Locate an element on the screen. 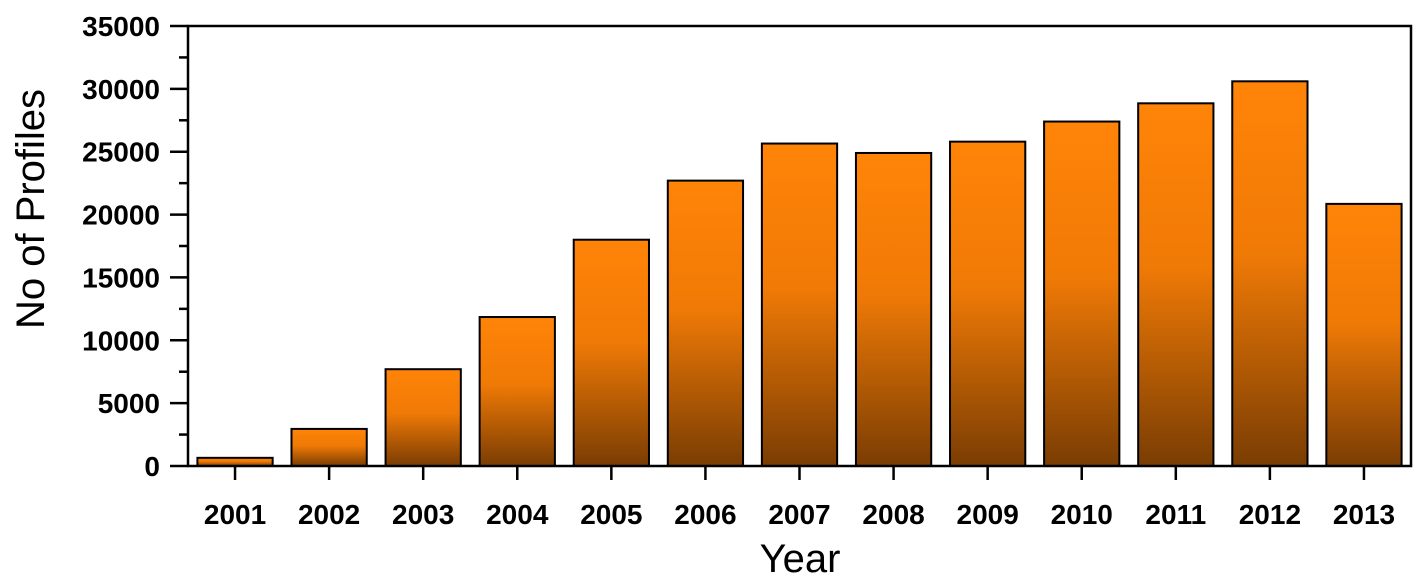 The height and width of the screenshot is (588, 1427). y-tick-label: 25000 is located at coordinates (121, 152).